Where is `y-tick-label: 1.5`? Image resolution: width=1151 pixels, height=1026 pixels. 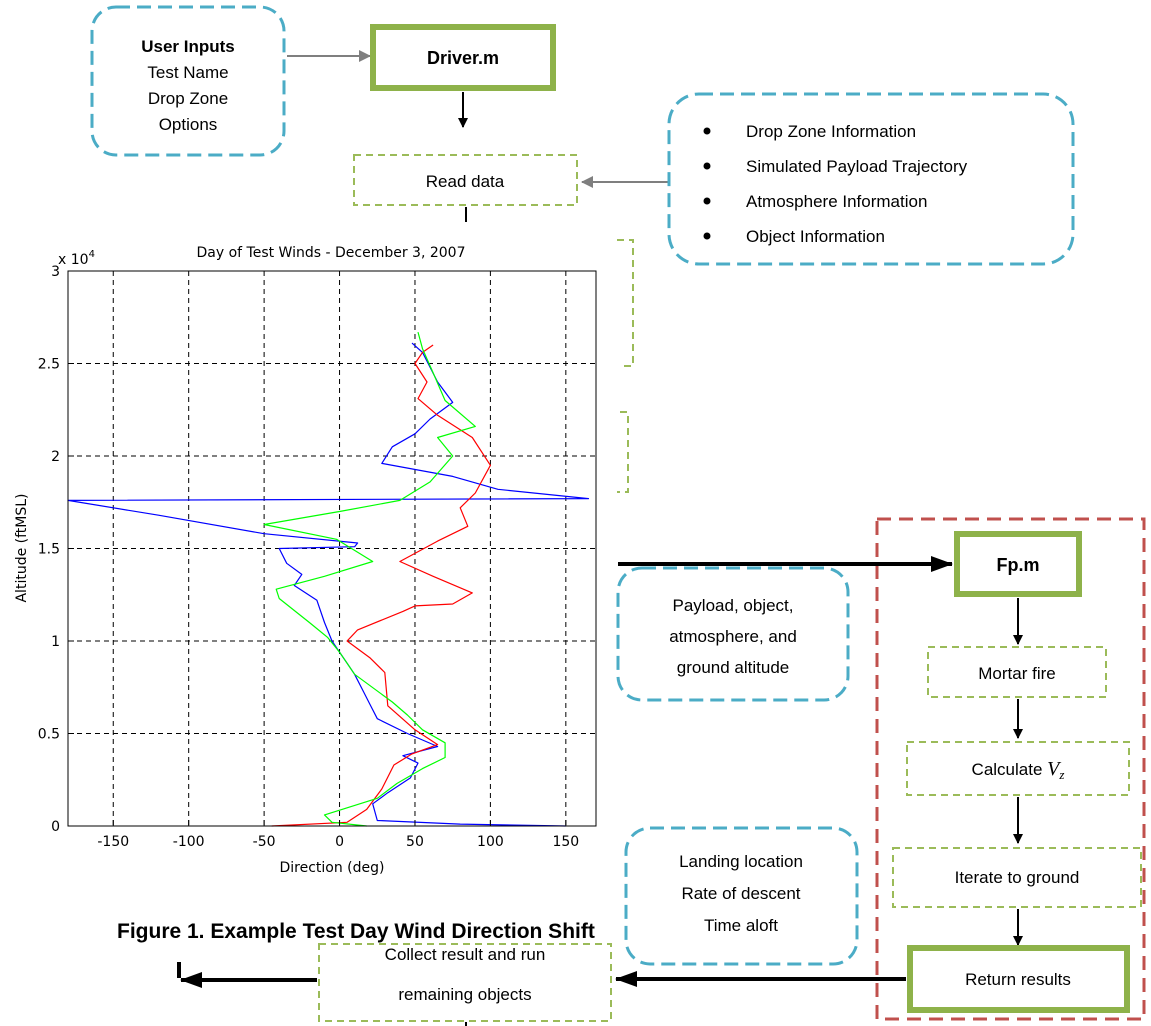 y-tick-label: 1.5 is located at coordinates (49, 550).